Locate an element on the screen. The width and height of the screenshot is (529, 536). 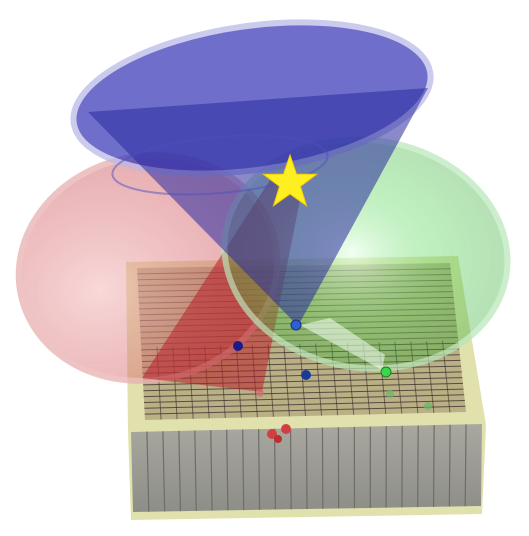
star-icon is located at coordinates (290, 180).